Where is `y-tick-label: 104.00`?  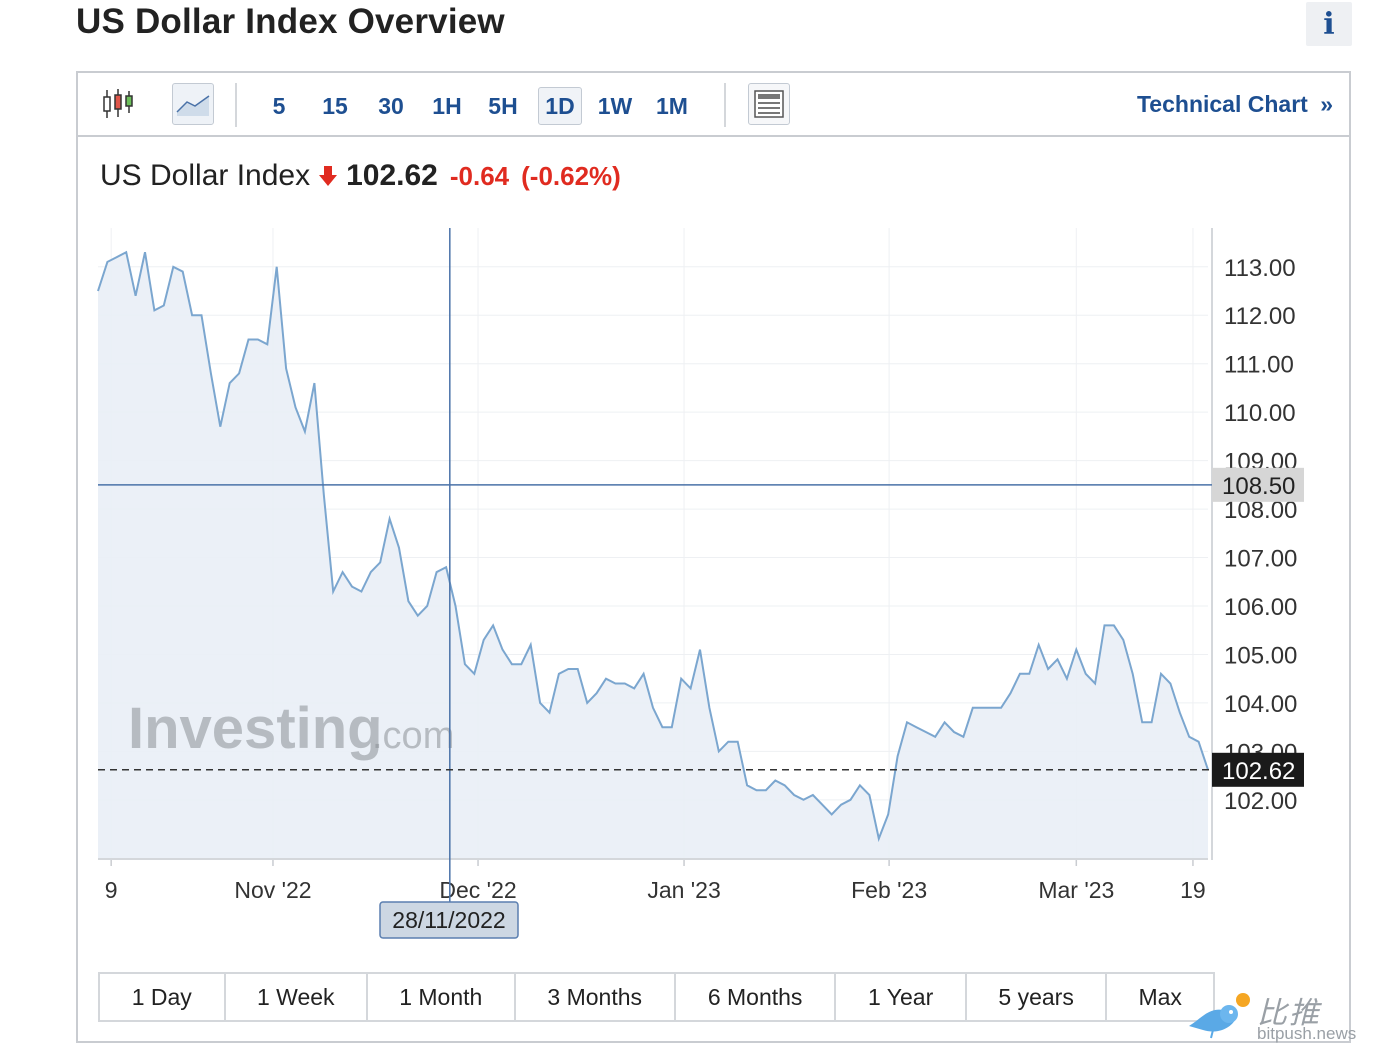 y-tick-label: 104.00 is located at coordinates (1260, 704).